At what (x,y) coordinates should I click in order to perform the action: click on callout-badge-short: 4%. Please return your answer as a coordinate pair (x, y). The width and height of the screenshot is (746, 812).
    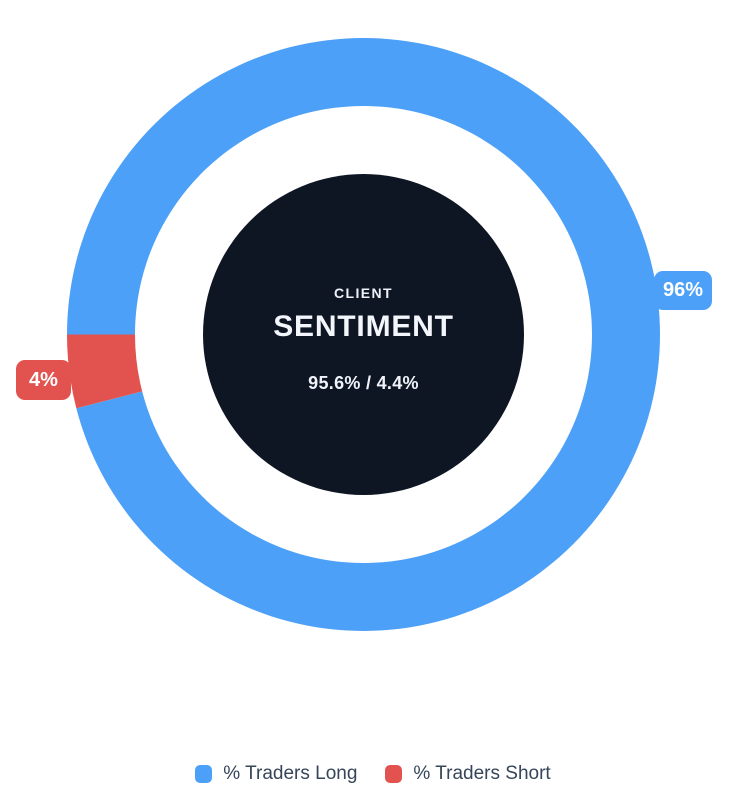
    Looking at the image, I should click on (43, 380).